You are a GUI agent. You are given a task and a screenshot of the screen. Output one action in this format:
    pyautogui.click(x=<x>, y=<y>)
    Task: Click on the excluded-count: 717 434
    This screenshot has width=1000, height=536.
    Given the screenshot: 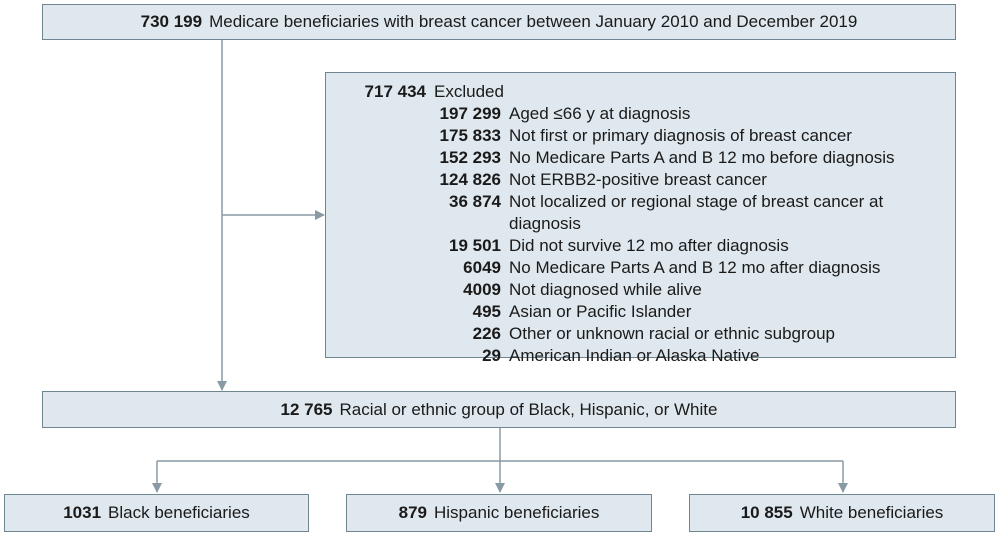 What is the action you would take?
    pyautogui.click(x=395, y=91)
    